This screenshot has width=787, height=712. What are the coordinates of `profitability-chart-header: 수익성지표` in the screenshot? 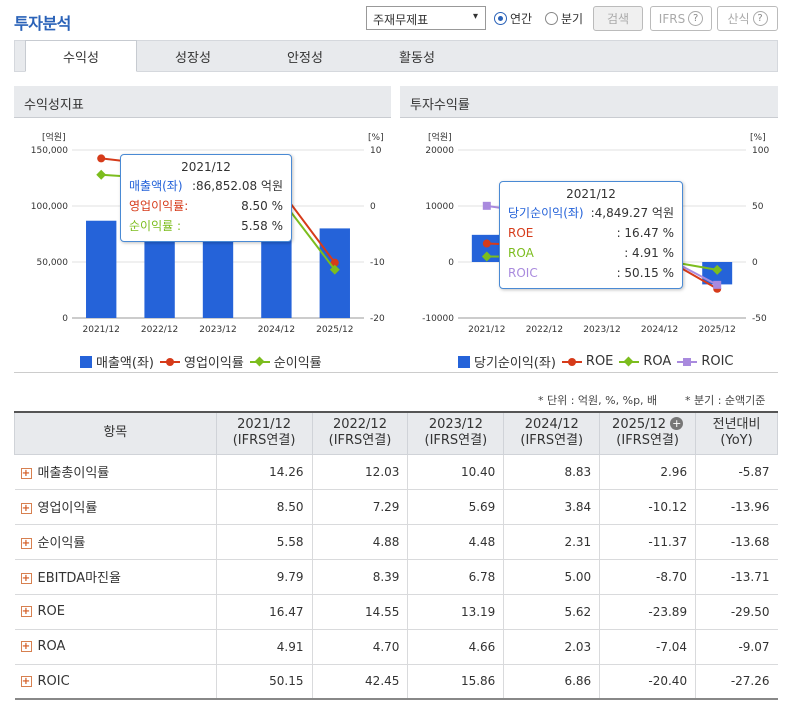 It's located at (202, 102).